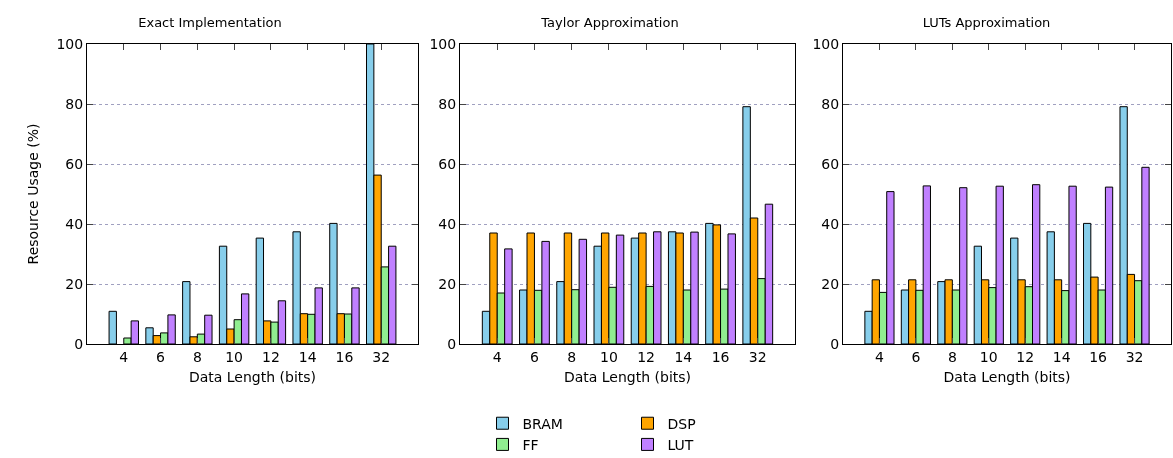 This screenshot has width=1173, height=458. I want to click on legend-label: BRAM, so click(542, 423).